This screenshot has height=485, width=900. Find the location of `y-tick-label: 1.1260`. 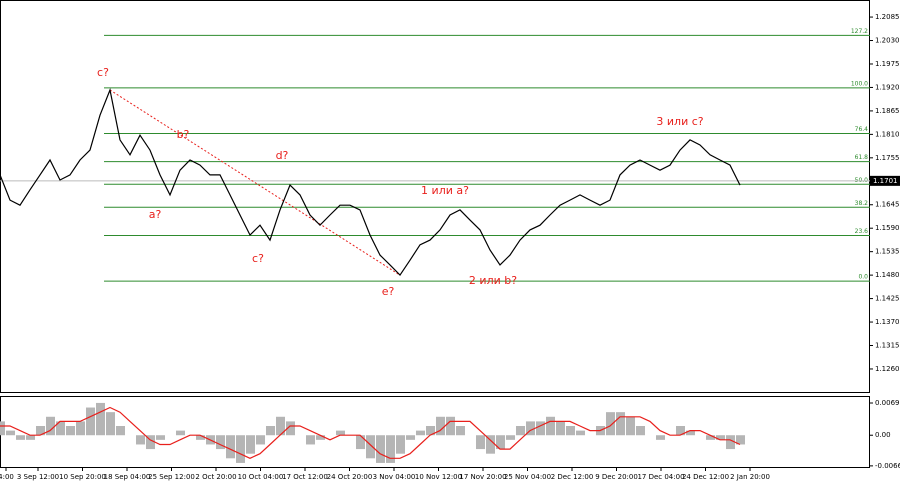

y-tick-label: 1.1260 is located at coordinates (887, 369).